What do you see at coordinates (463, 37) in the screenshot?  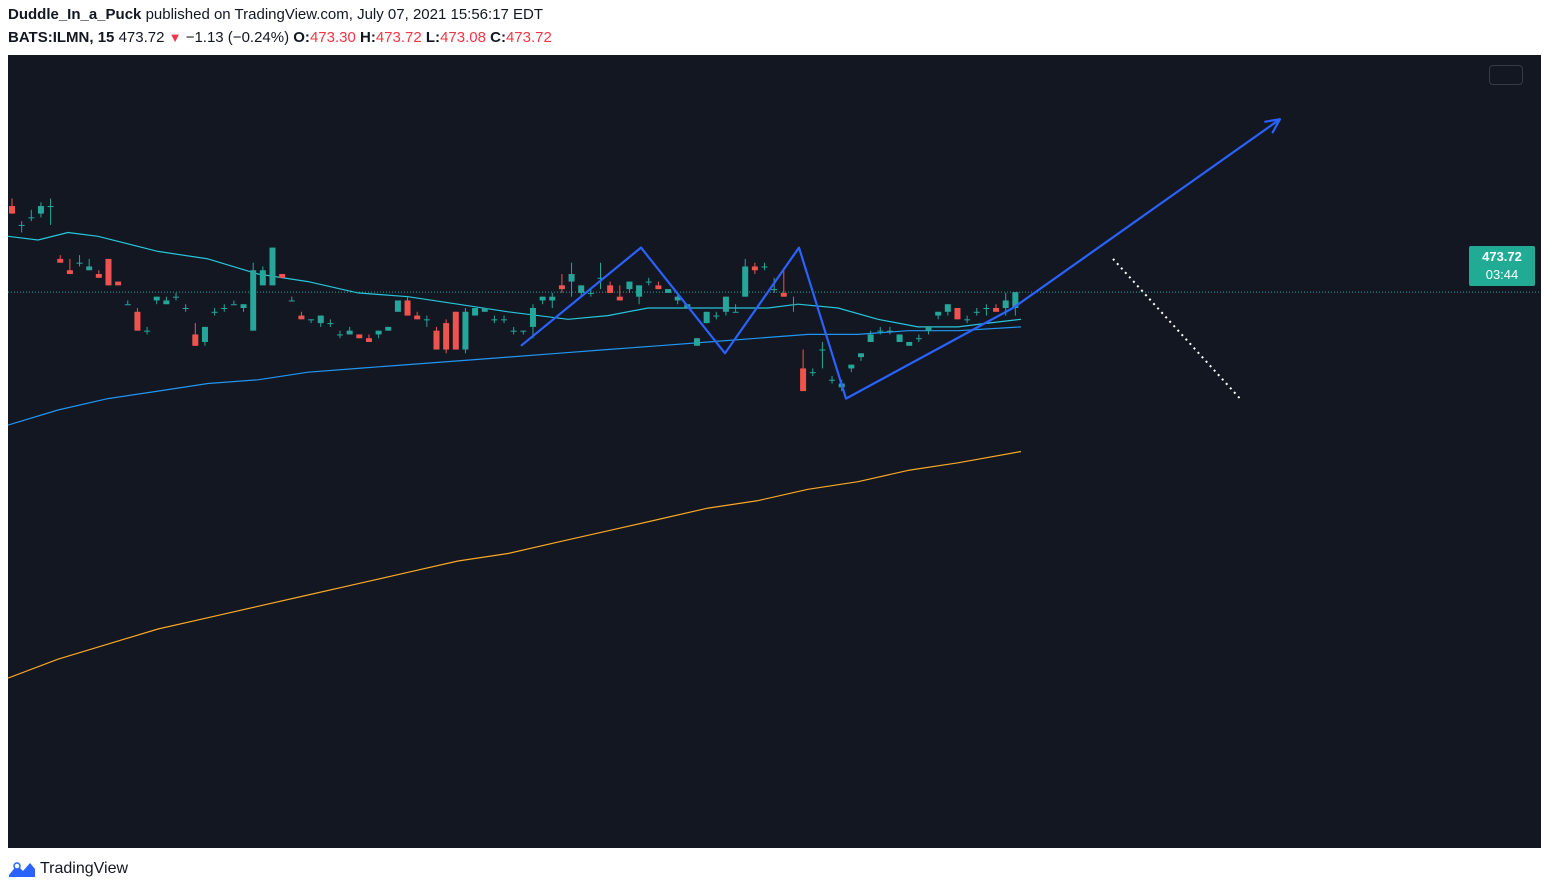 I see `low-value: 473.08` at bounding box center [463, 37].